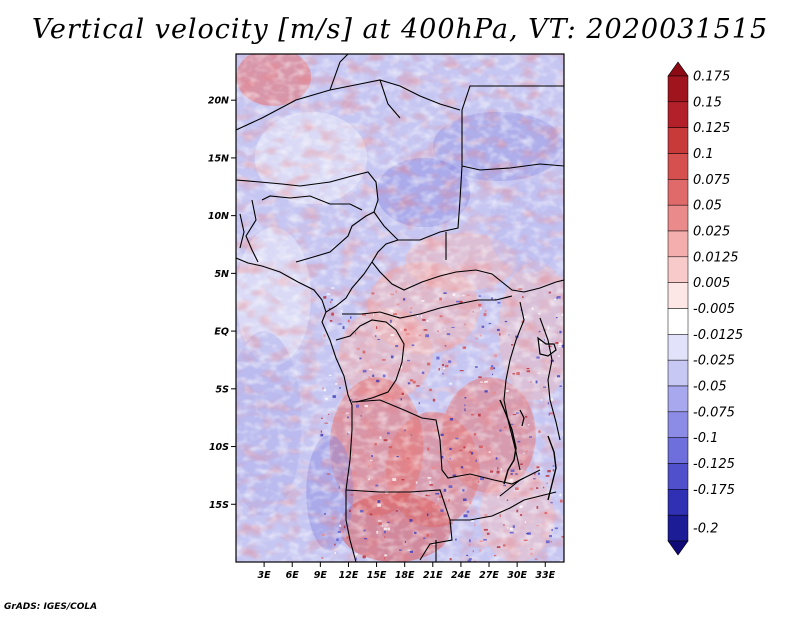 This screenshot has height=618, width=800. What do you see at coordinates (678, 69) in the screenshot?
I see `legend-top-arrow` at bounding box center [678, 69].